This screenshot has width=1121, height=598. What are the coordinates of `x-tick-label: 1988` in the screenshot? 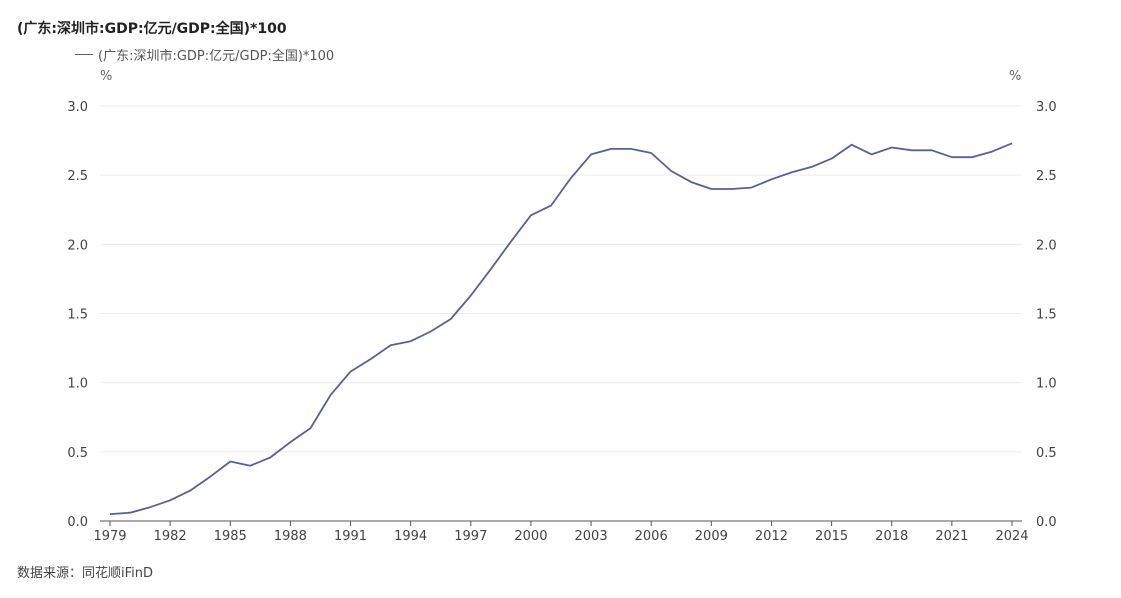 It's located at (290, 536).